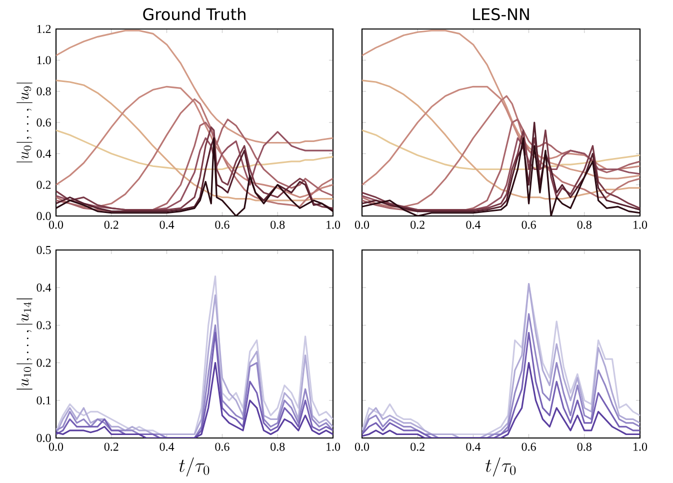 The width and height of the screenshot is (673, 483). What do you see at coordinates (24, 122) in the screenshot?
I see `y-axis-title: $|u_0|, \ldots, |u_9|$` at bounding box center [24, 122].